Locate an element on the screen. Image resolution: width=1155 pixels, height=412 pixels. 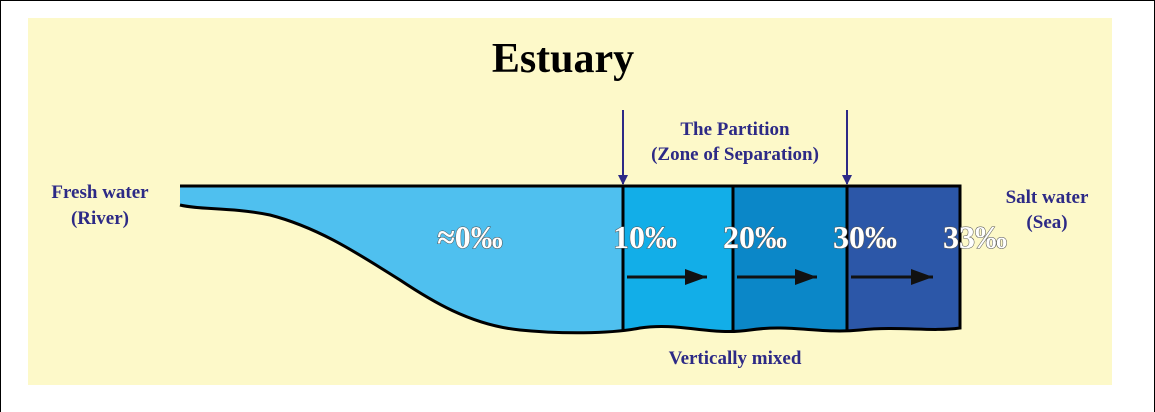
salinity-label: 30‰ is located at coordinates (865, 237).